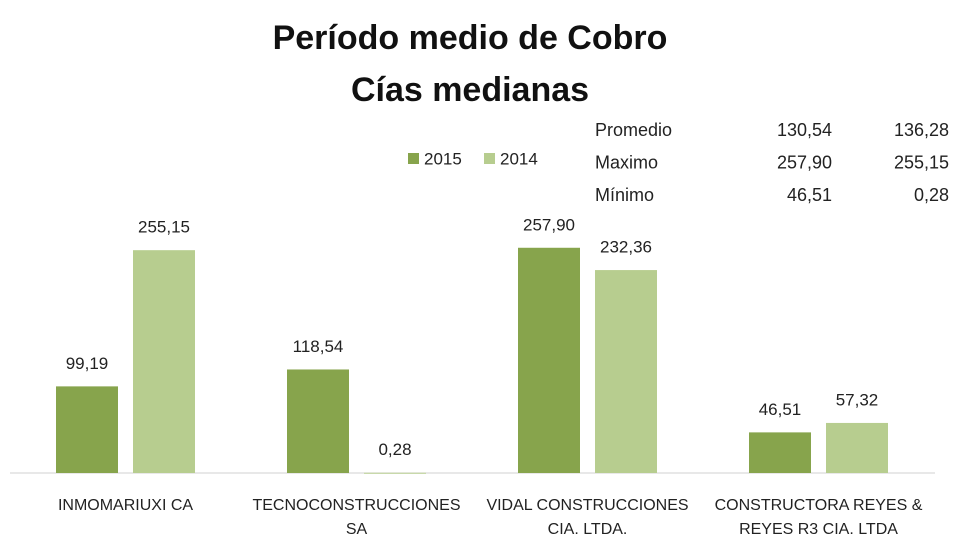  What do you see at coordinates (818, 517) in the screenshot?
I see `x-tick-label: CONSTRUCTORA REYES & REYES R3 CIA. LTDA` at bounding box center [818, 517].